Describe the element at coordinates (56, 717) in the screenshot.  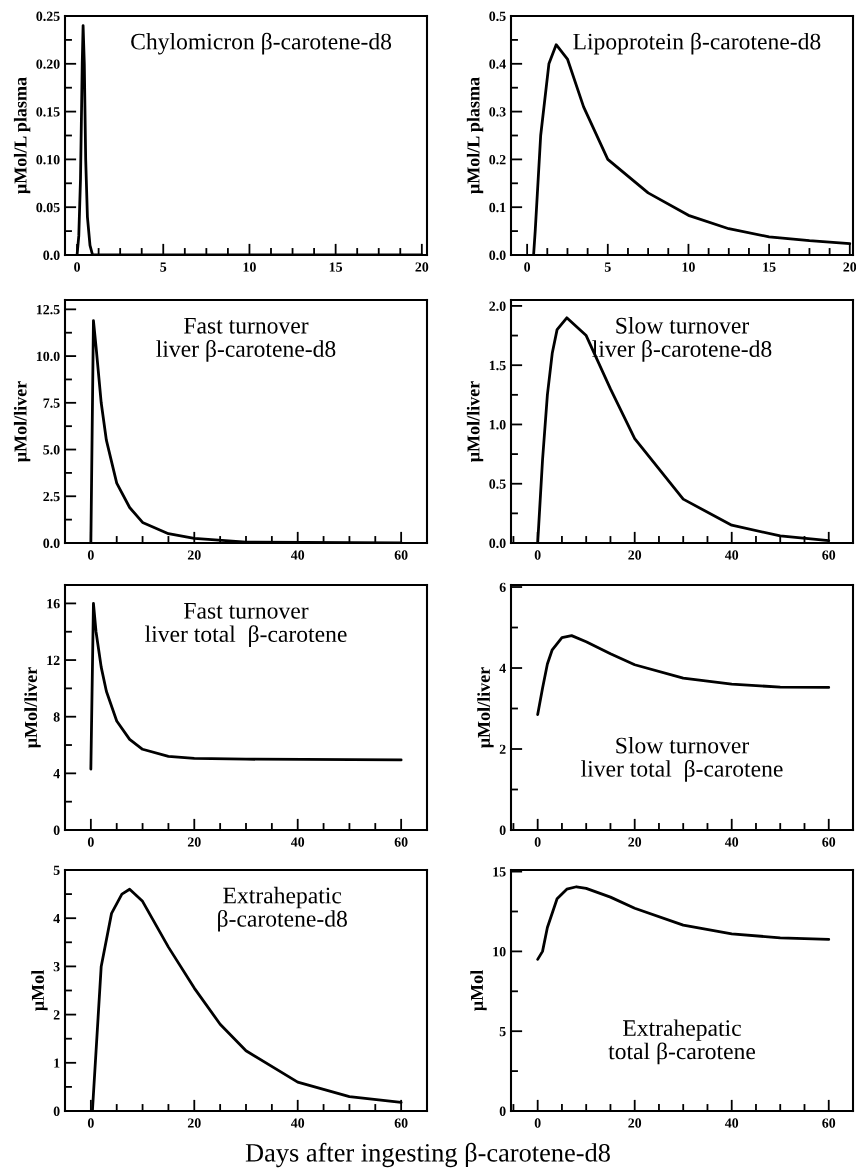
I see `y-tick-label: 8` at that location.